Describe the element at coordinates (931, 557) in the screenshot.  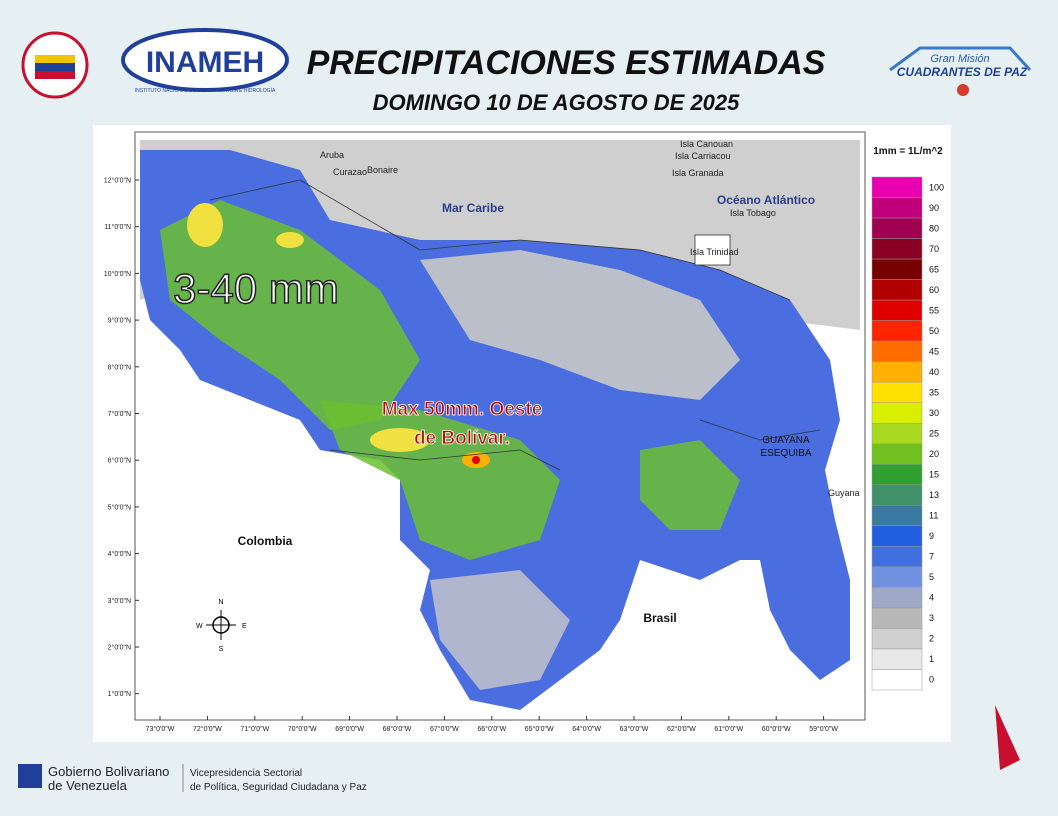
I see `legend-label: 7` at that location.